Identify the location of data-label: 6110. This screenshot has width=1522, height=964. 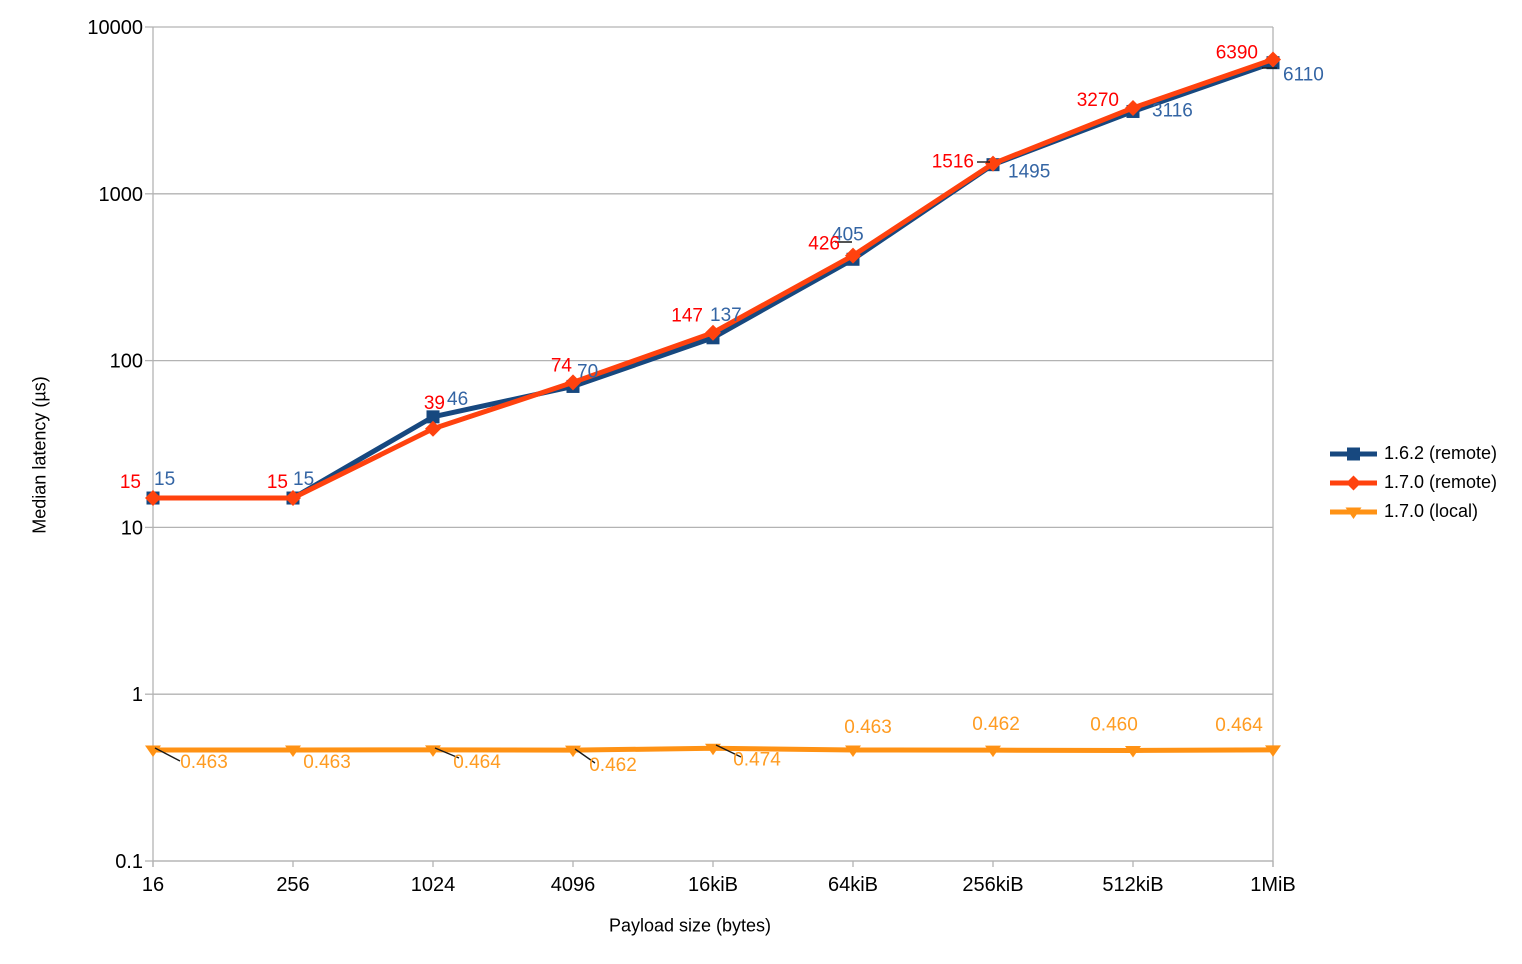
(1303, 75).